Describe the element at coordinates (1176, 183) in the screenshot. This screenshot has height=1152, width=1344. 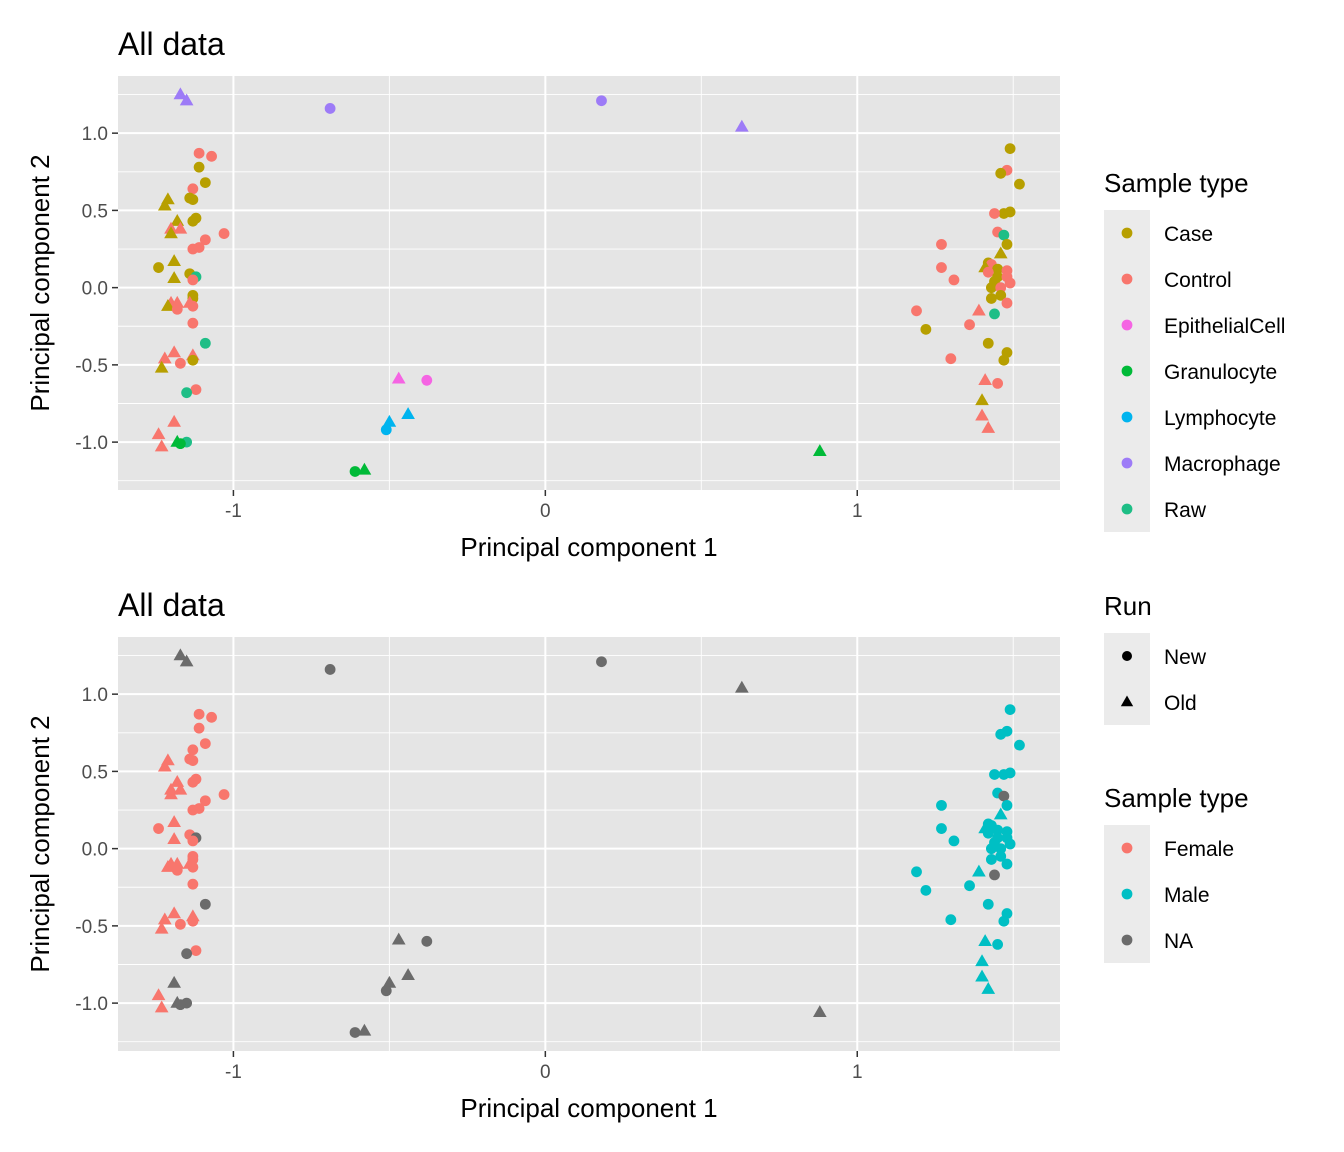
I see `legend-title: Sample type` at that location.